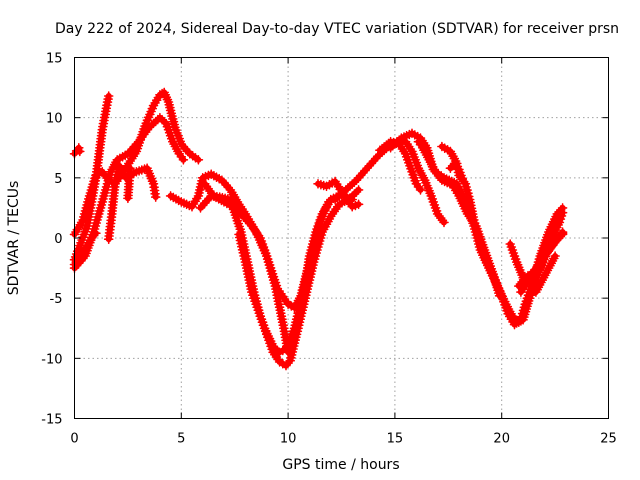  Describe the element at coordinates (54, 119) in the screenshot. I see `y-tick-label: 10` at that location.